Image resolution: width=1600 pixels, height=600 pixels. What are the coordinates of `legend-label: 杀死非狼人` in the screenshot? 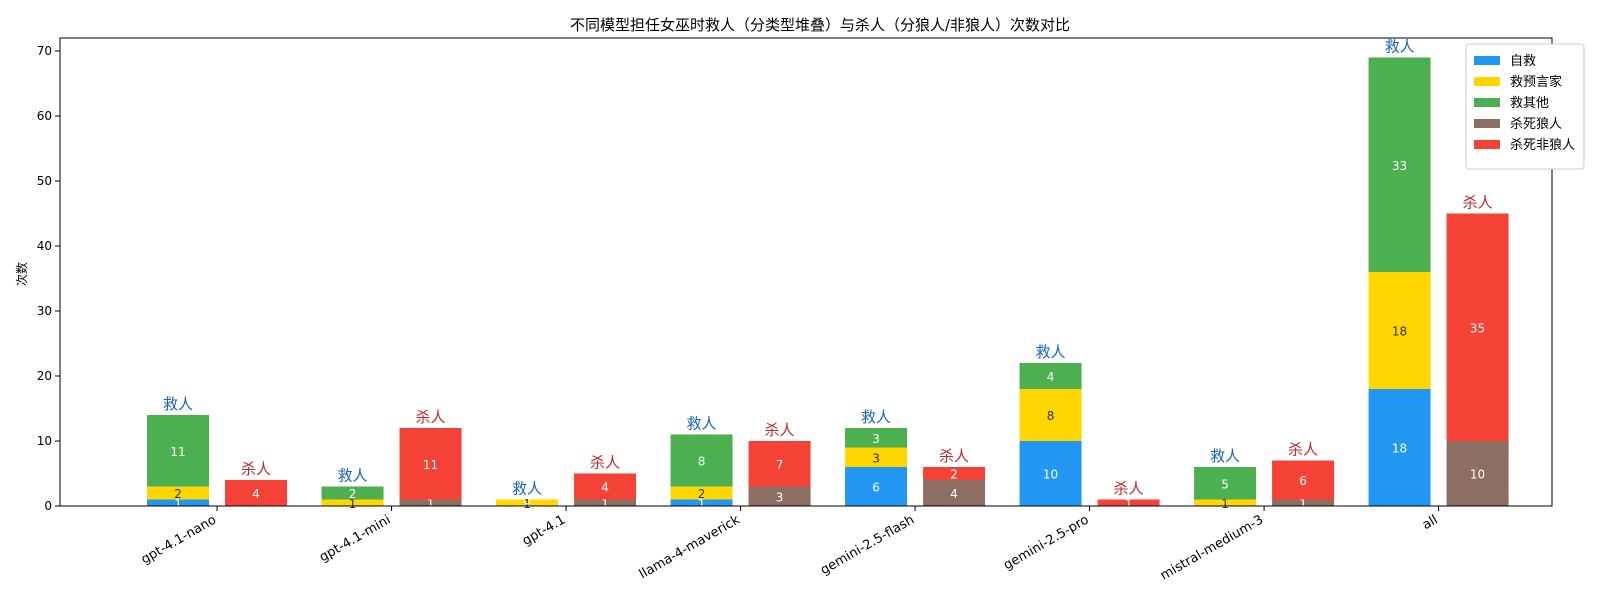 It's located at (1542, 145).